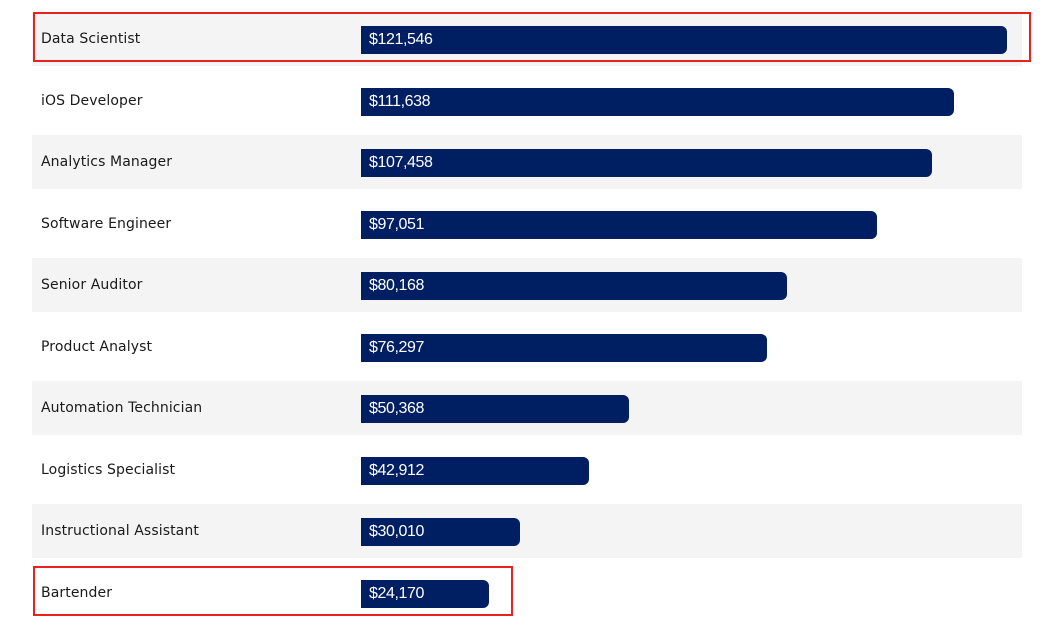 The image size is (1054, 629). I want to click on bar-value-label: $121,546, so click(401, 39).